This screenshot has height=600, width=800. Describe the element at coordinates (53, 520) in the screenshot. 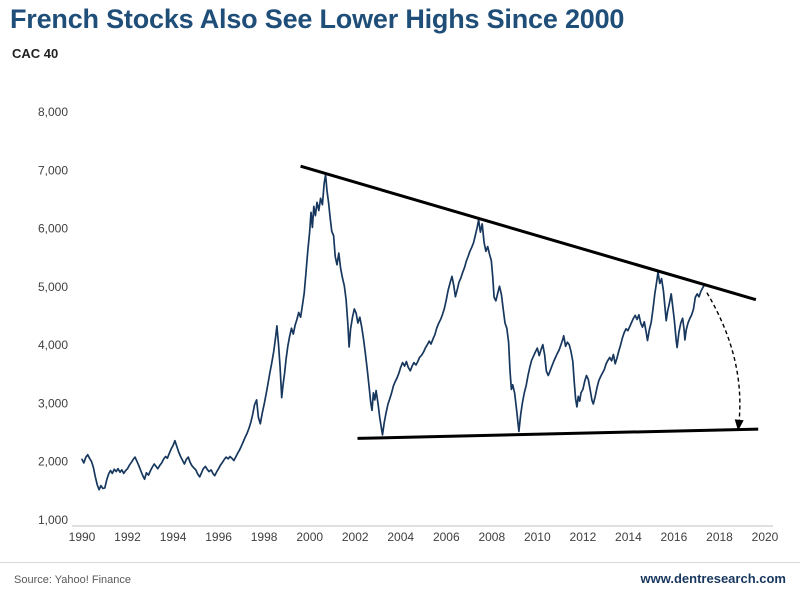

I see `svg-text: 1,000` at that location.